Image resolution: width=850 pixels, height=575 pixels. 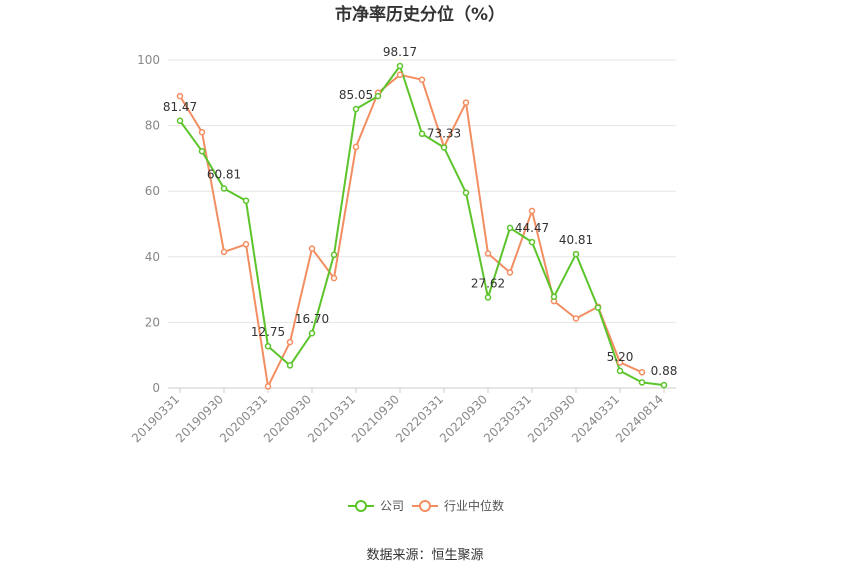 What do you see at coordinates (424, 555) in the screenshot?
I see `source-note: 数据来源：恒生聚源` at bounding box center [424, 555].